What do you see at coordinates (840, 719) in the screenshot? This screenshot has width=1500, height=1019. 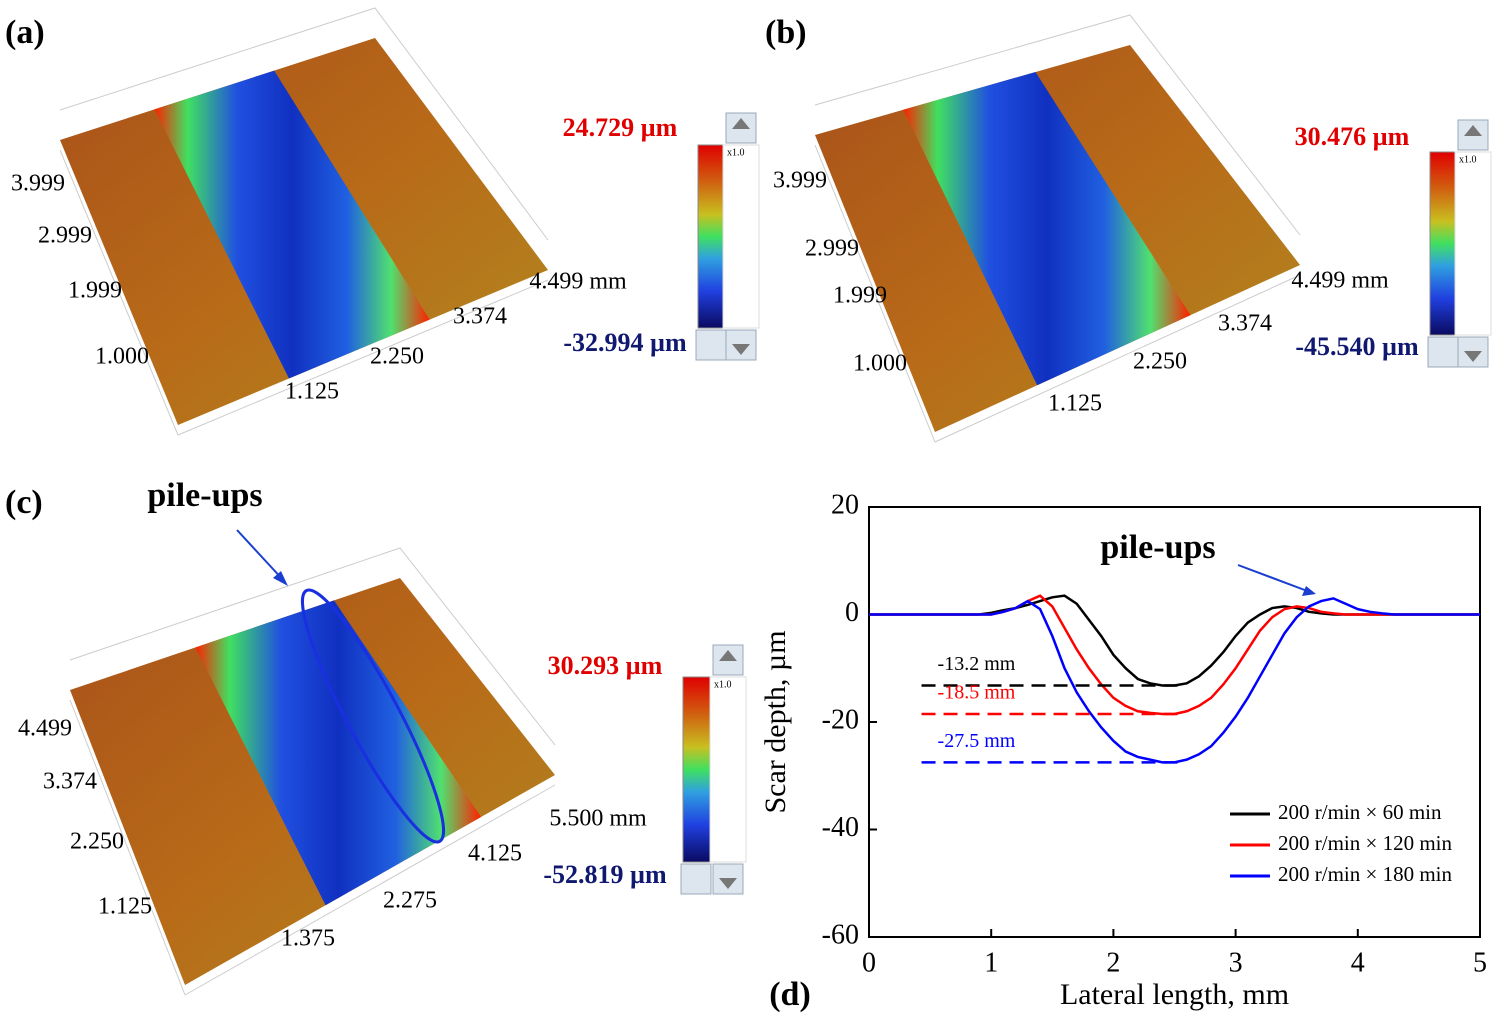 I see `y-tick-label: -20` at bounding box center [840, 719].